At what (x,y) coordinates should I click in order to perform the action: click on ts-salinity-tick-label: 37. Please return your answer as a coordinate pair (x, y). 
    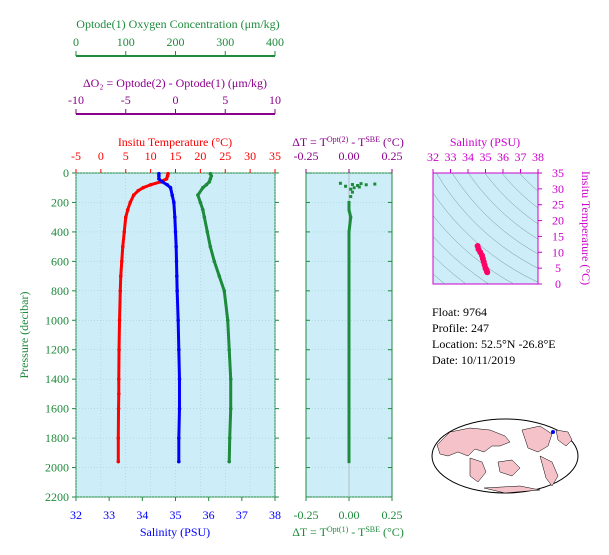
    Looking at the image, I should click on (521, 157).